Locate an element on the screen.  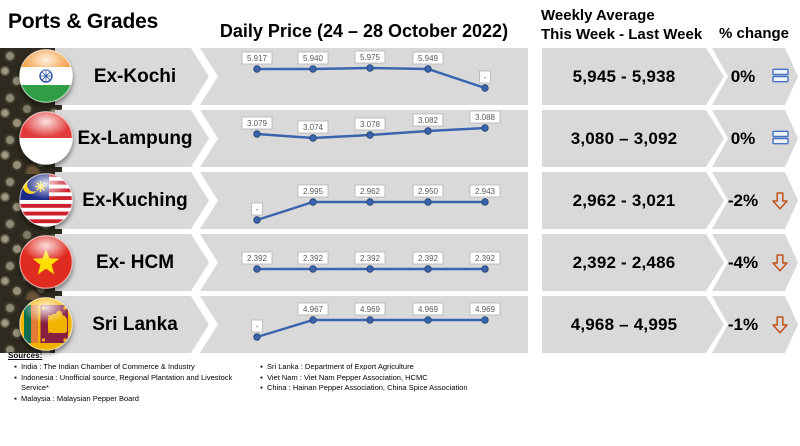
sri-lanka-flag-badge is located at coordinates (46, 324).